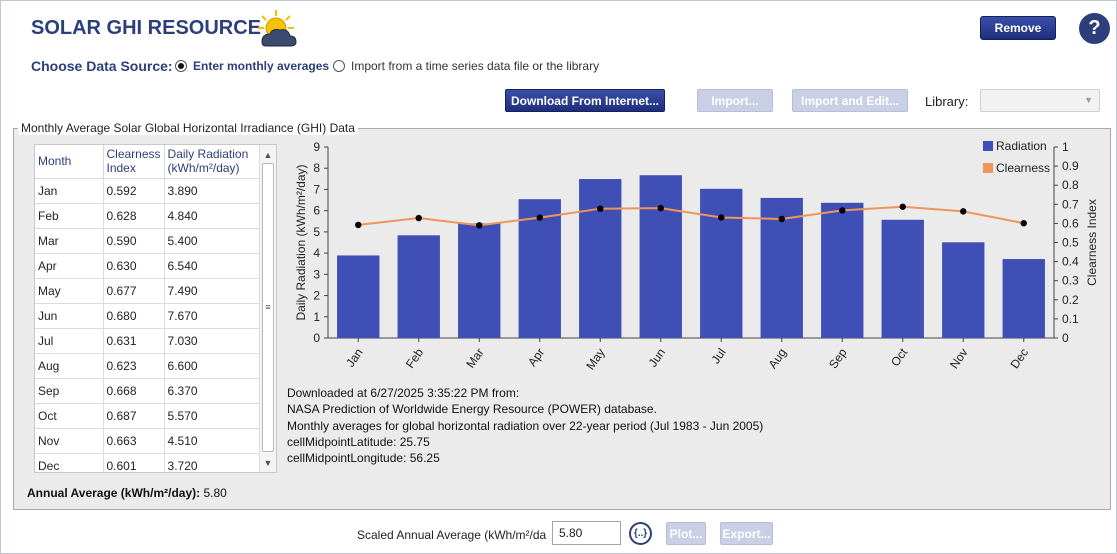 The image size is (1117, 554). I want to click on y-tick-label: 4, so click(316, 253).